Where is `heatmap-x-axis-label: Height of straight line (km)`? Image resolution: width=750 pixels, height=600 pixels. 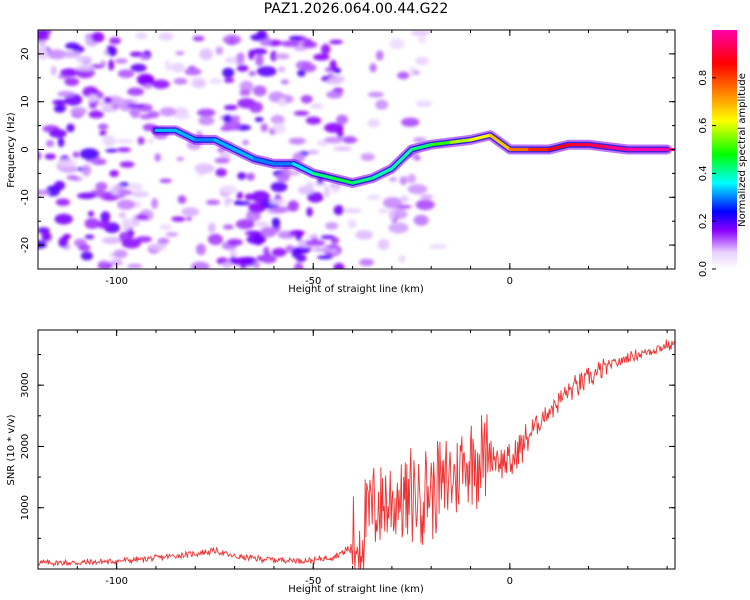 heatmap-x-axis-label: Height of straight line (km) is located at coordinates (356, 289).